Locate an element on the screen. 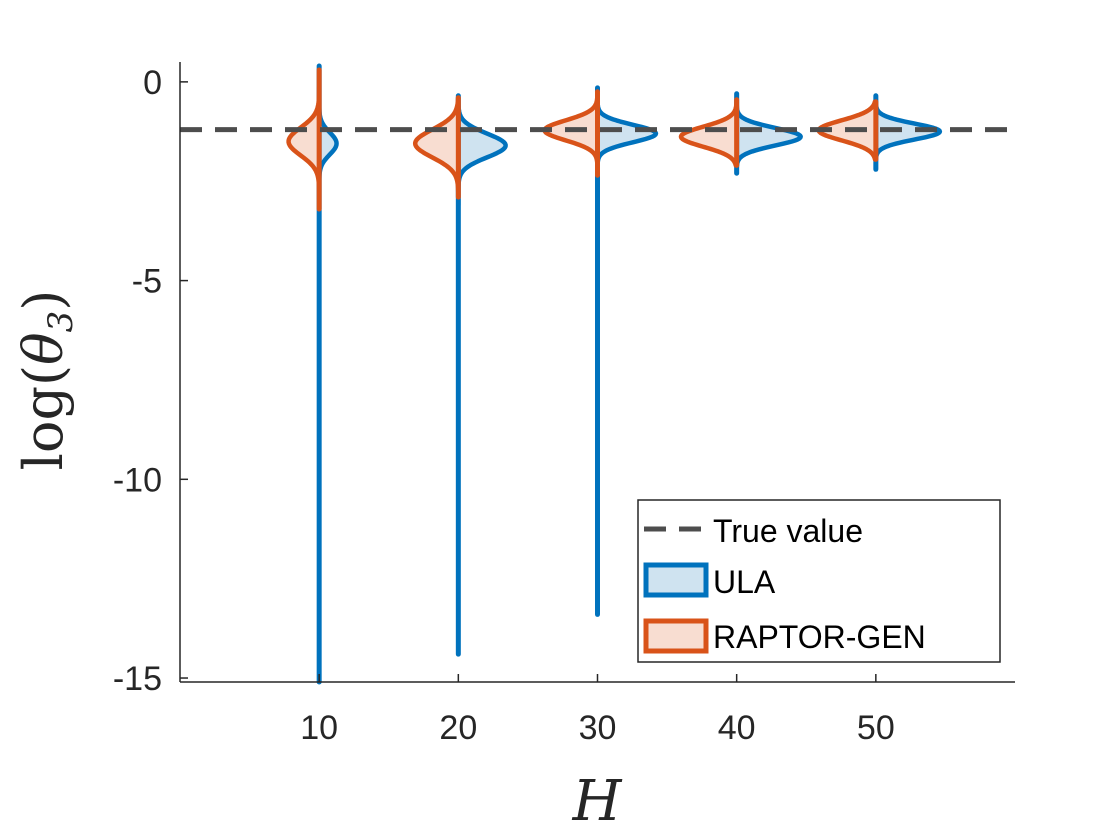 The image size is (1120, 840). y-tick-label: -5 is located at coordinates (147, 282).